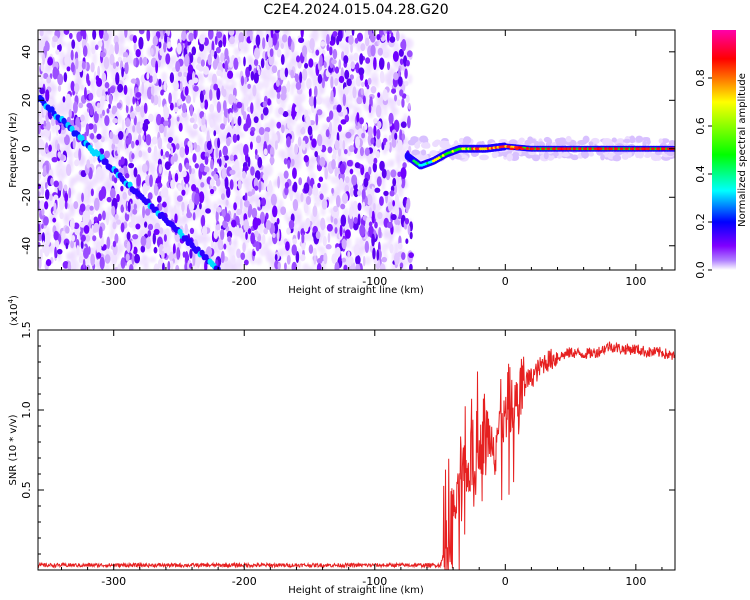 The width and height of the screenshot is (750, 600). I want to click on colorbar-ticks: 0.0 0.2 0.4 0.6 0.8, so click(703, 174).